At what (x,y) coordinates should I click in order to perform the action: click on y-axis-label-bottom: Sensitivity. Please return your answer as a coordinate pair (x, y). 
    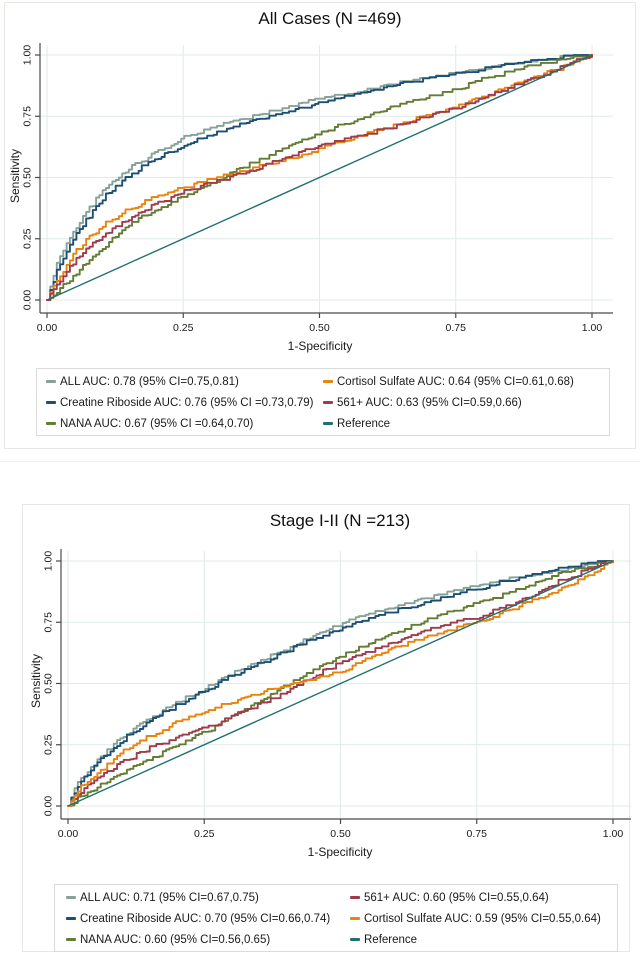
    Looking at the image, I should click on (36, 681).